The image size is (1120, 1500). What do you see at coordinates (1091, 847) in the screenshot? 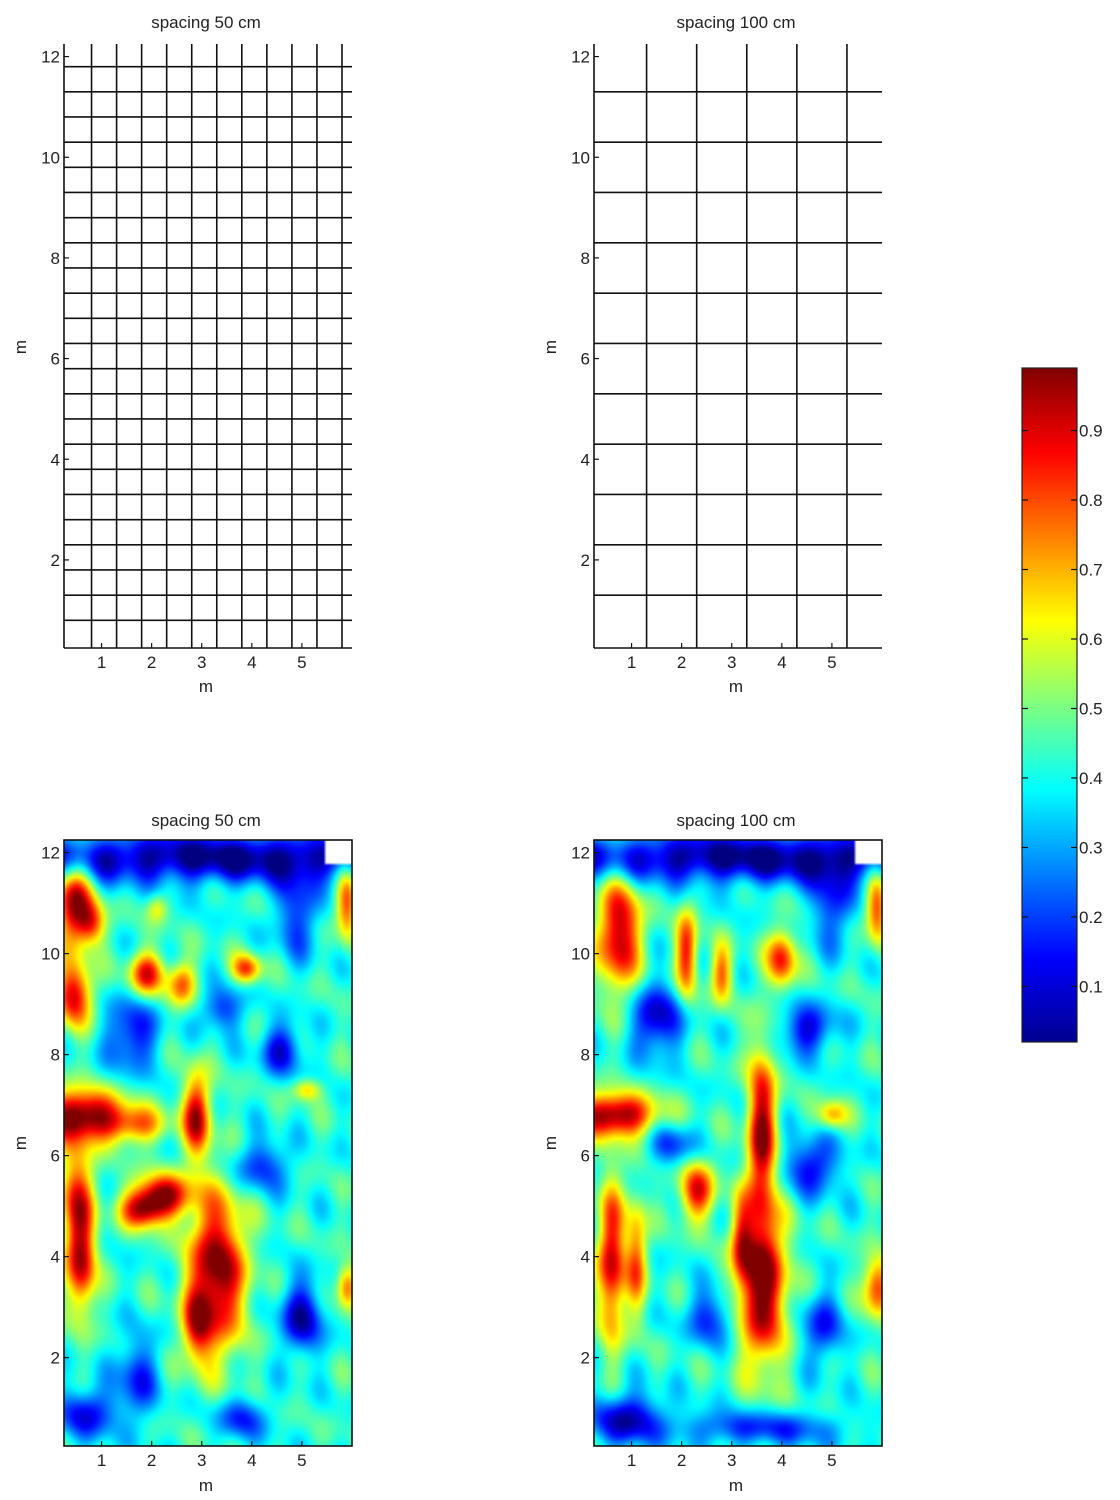
I see `colorbar-tick-label: 0.3` at bounding box center [1091, 847].